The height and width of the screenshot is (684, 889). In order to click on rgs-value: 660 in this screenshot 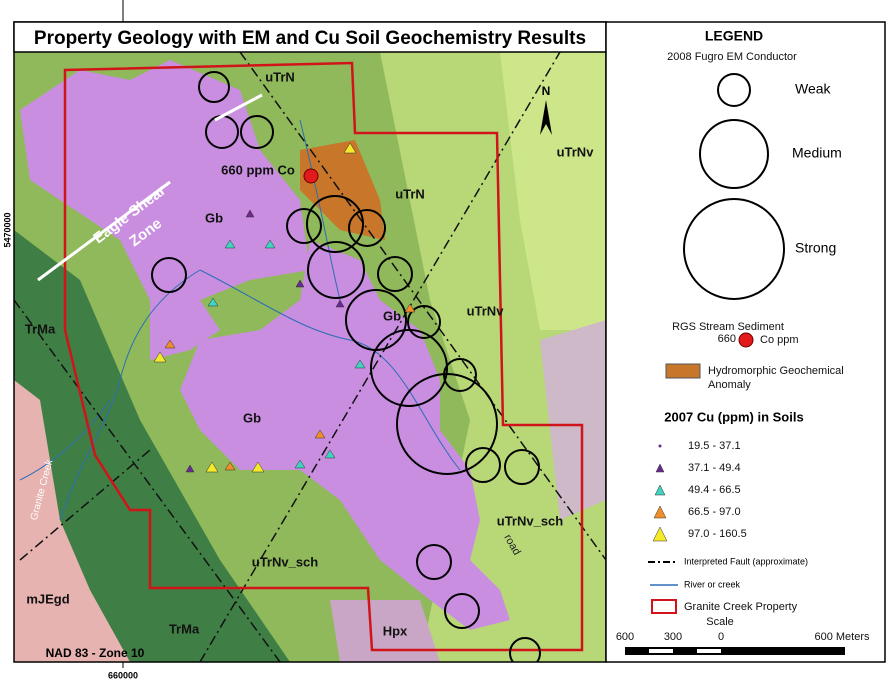, I will do `click(727, 339)`.